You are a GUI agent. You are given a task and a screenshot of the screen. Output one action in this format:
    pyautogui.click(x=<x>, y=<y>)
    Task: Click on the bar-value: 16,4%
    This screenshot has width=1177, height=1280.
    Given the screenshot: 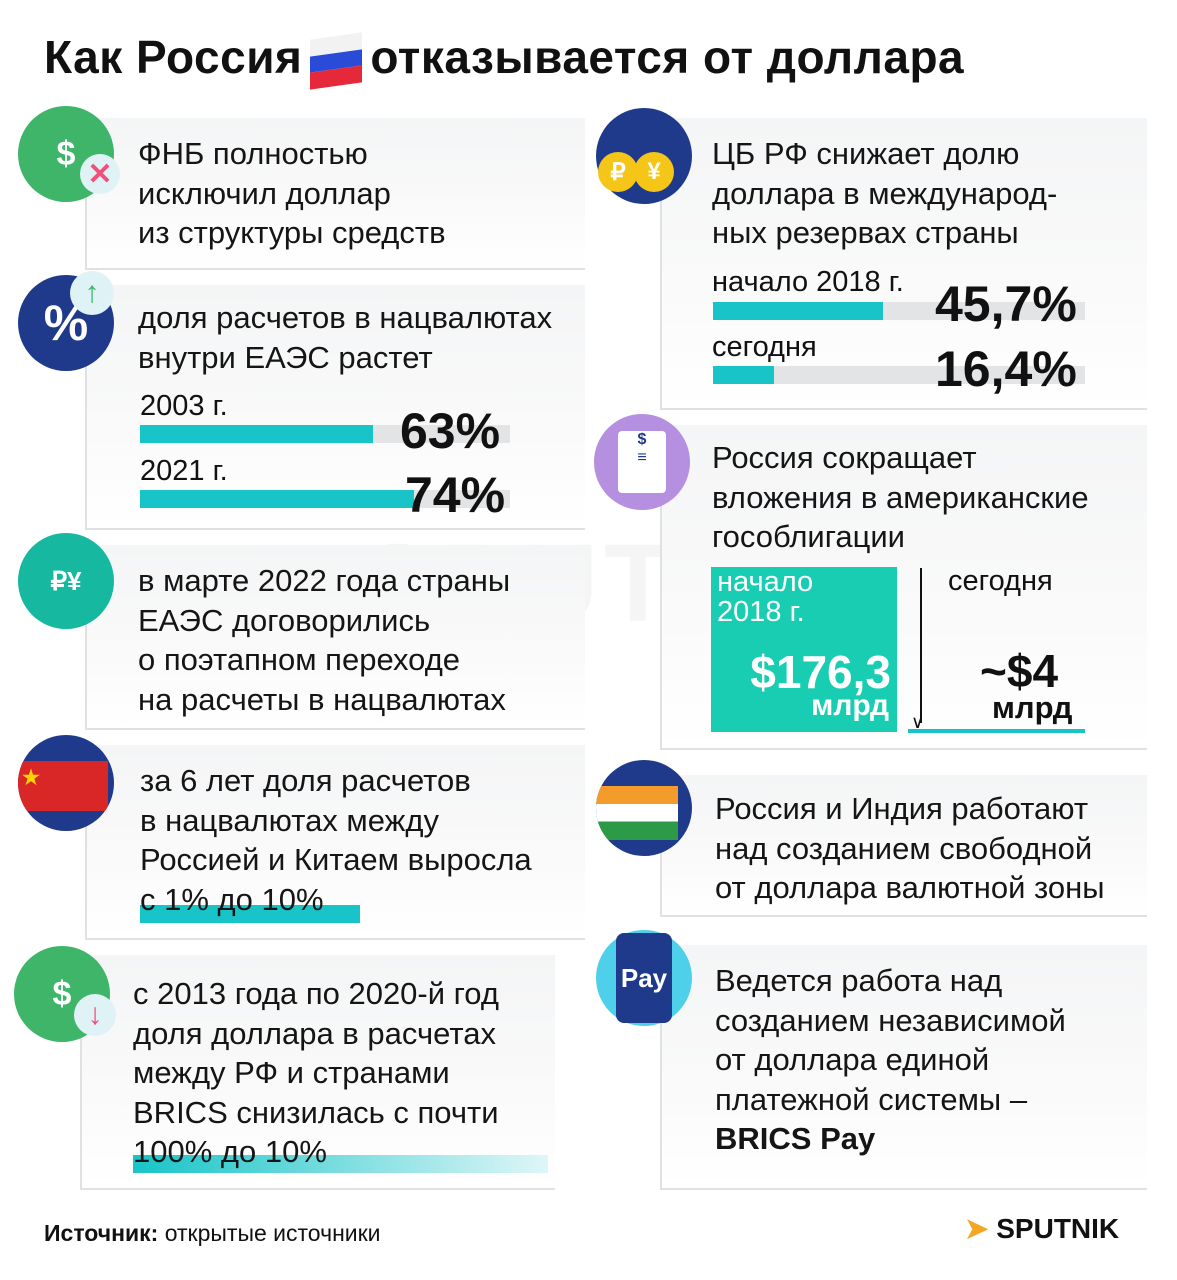 What is the action you would take?
    pyautogui.click(x=1006, y=369)
    